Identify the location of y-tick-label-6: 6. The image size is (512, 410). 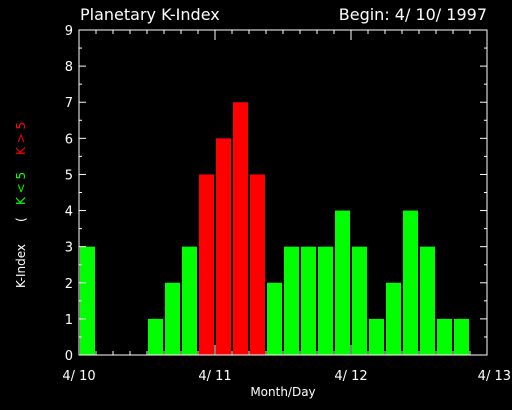
(69, 139).